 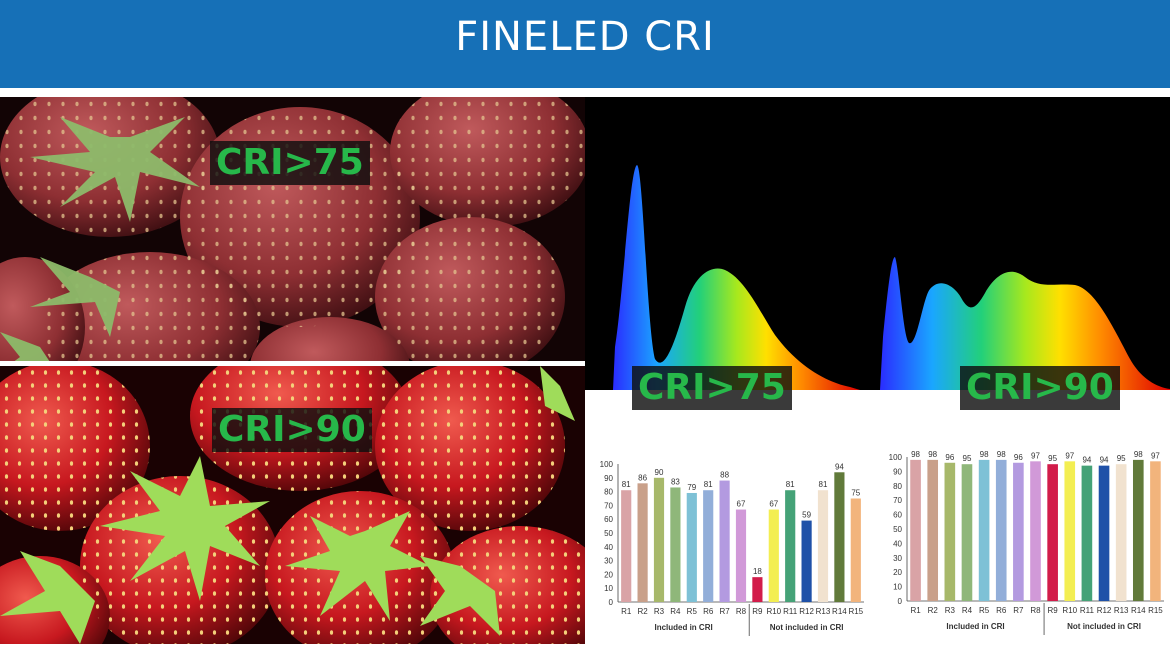 What do you see at coordinates (915, 530) in the screenshot?
I see `bar-R1` at bounding box center [915, 530].